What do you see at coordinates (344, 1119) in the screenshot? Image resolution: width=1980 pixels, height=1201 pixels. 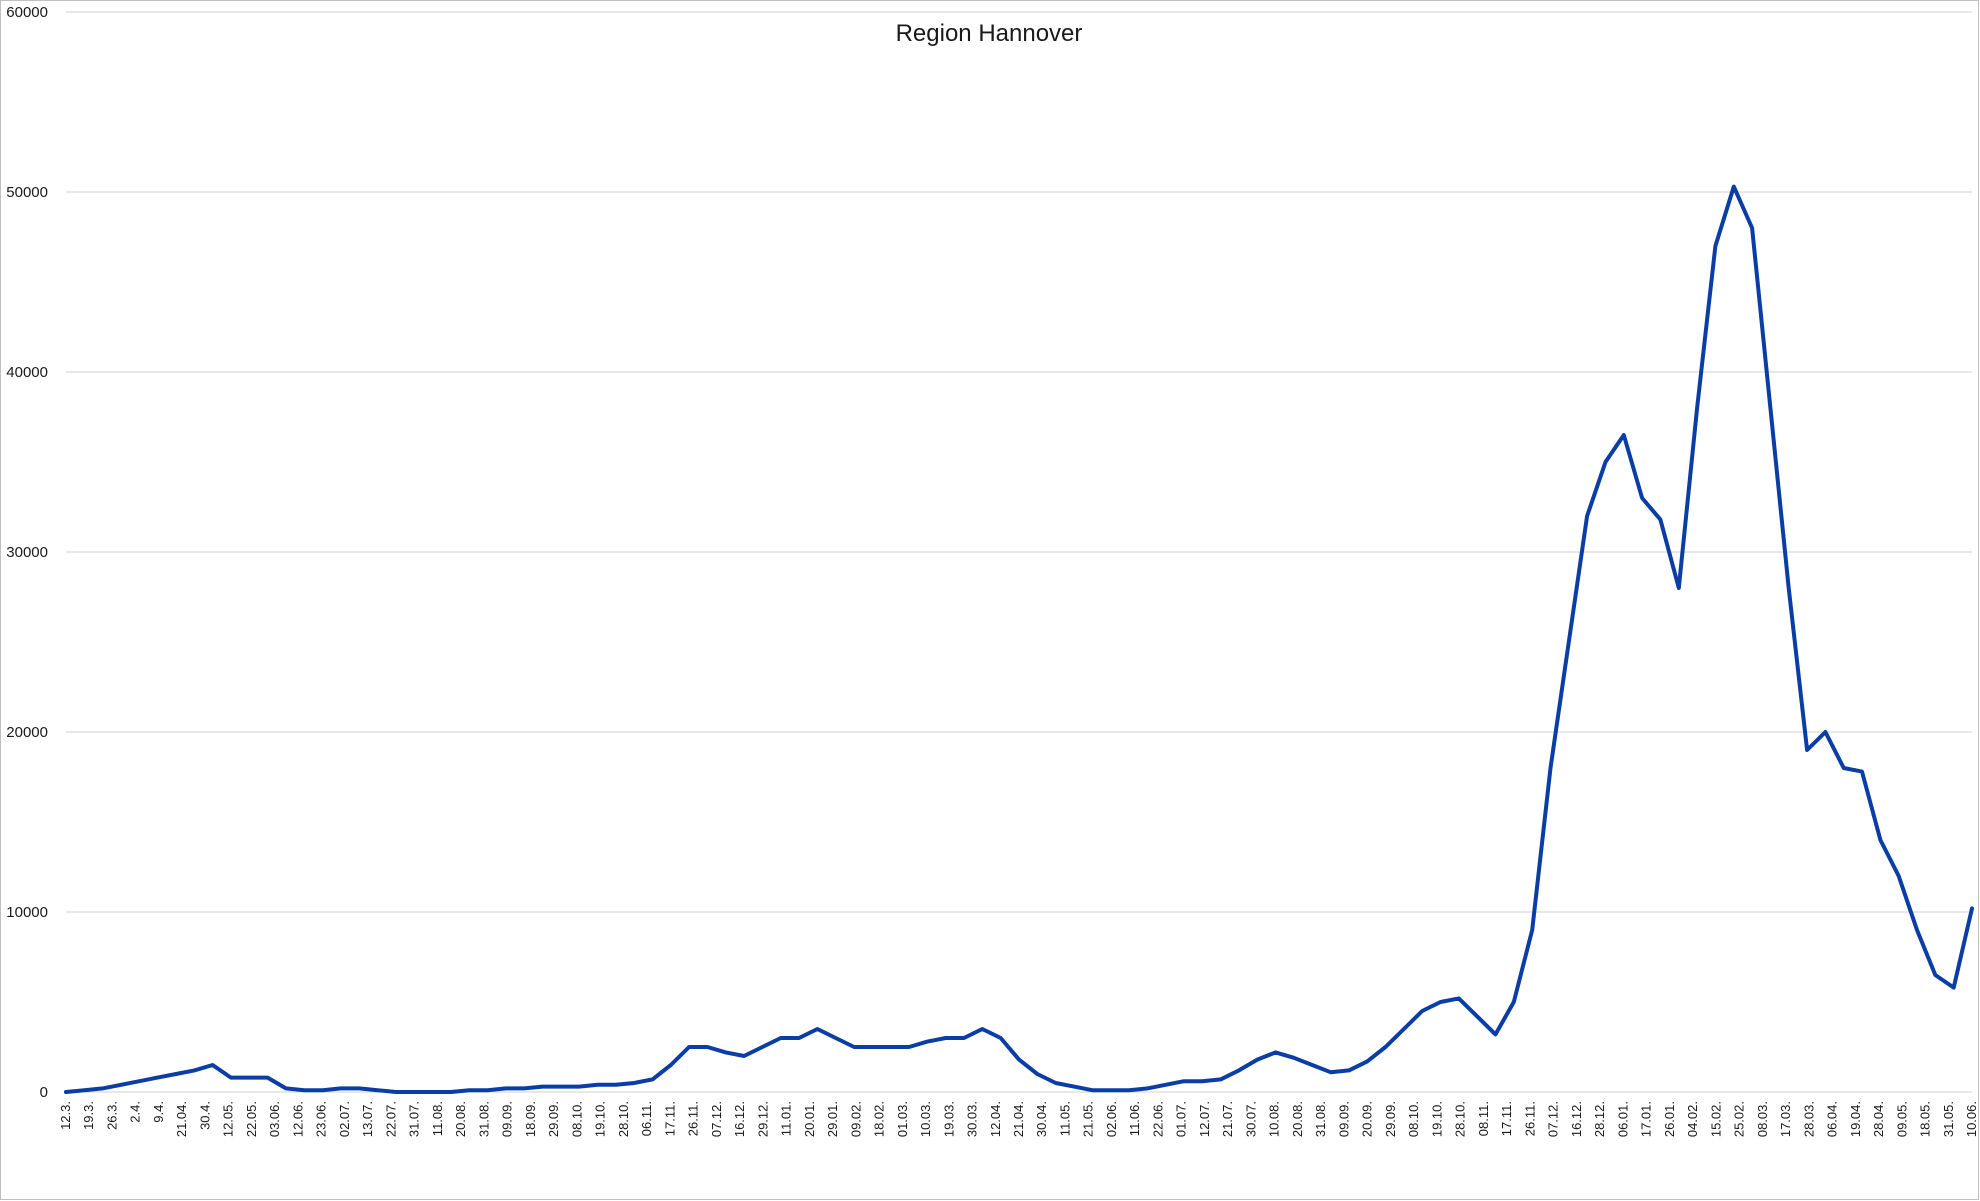 I see `x-tick-label: 02.07.` at bounding box center [344, 1119].